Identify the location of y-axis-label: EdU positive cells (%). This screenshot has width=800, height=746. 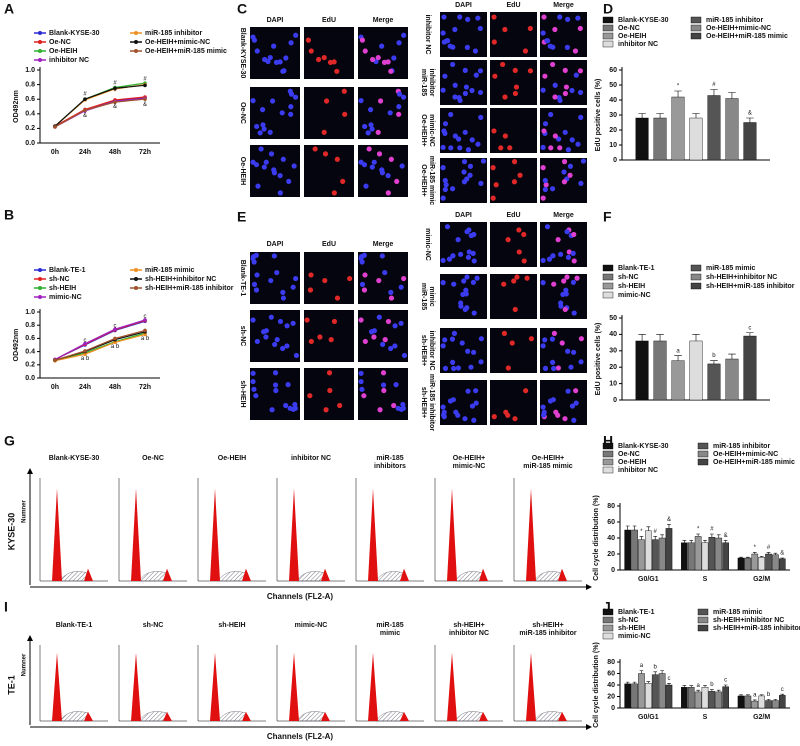
(598, 359).